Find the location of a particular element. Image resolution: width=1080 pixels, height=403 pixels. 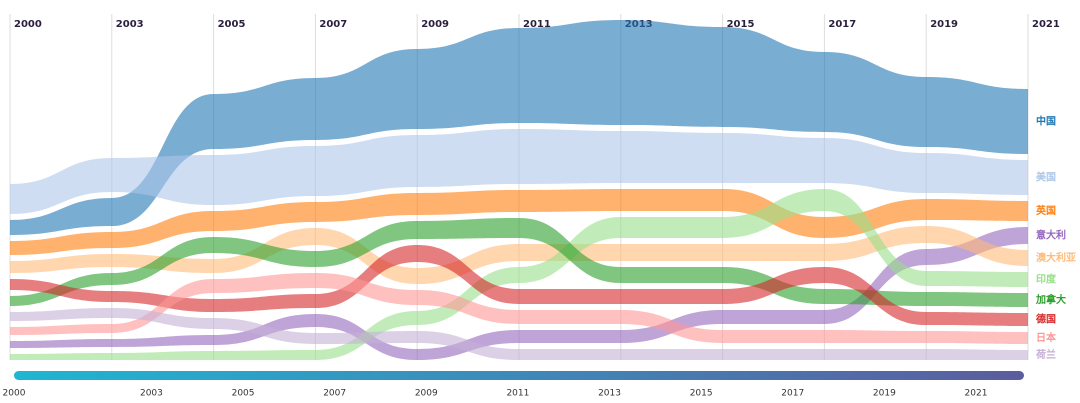

series-label: 德国 is located at coordinates (1045, 319).